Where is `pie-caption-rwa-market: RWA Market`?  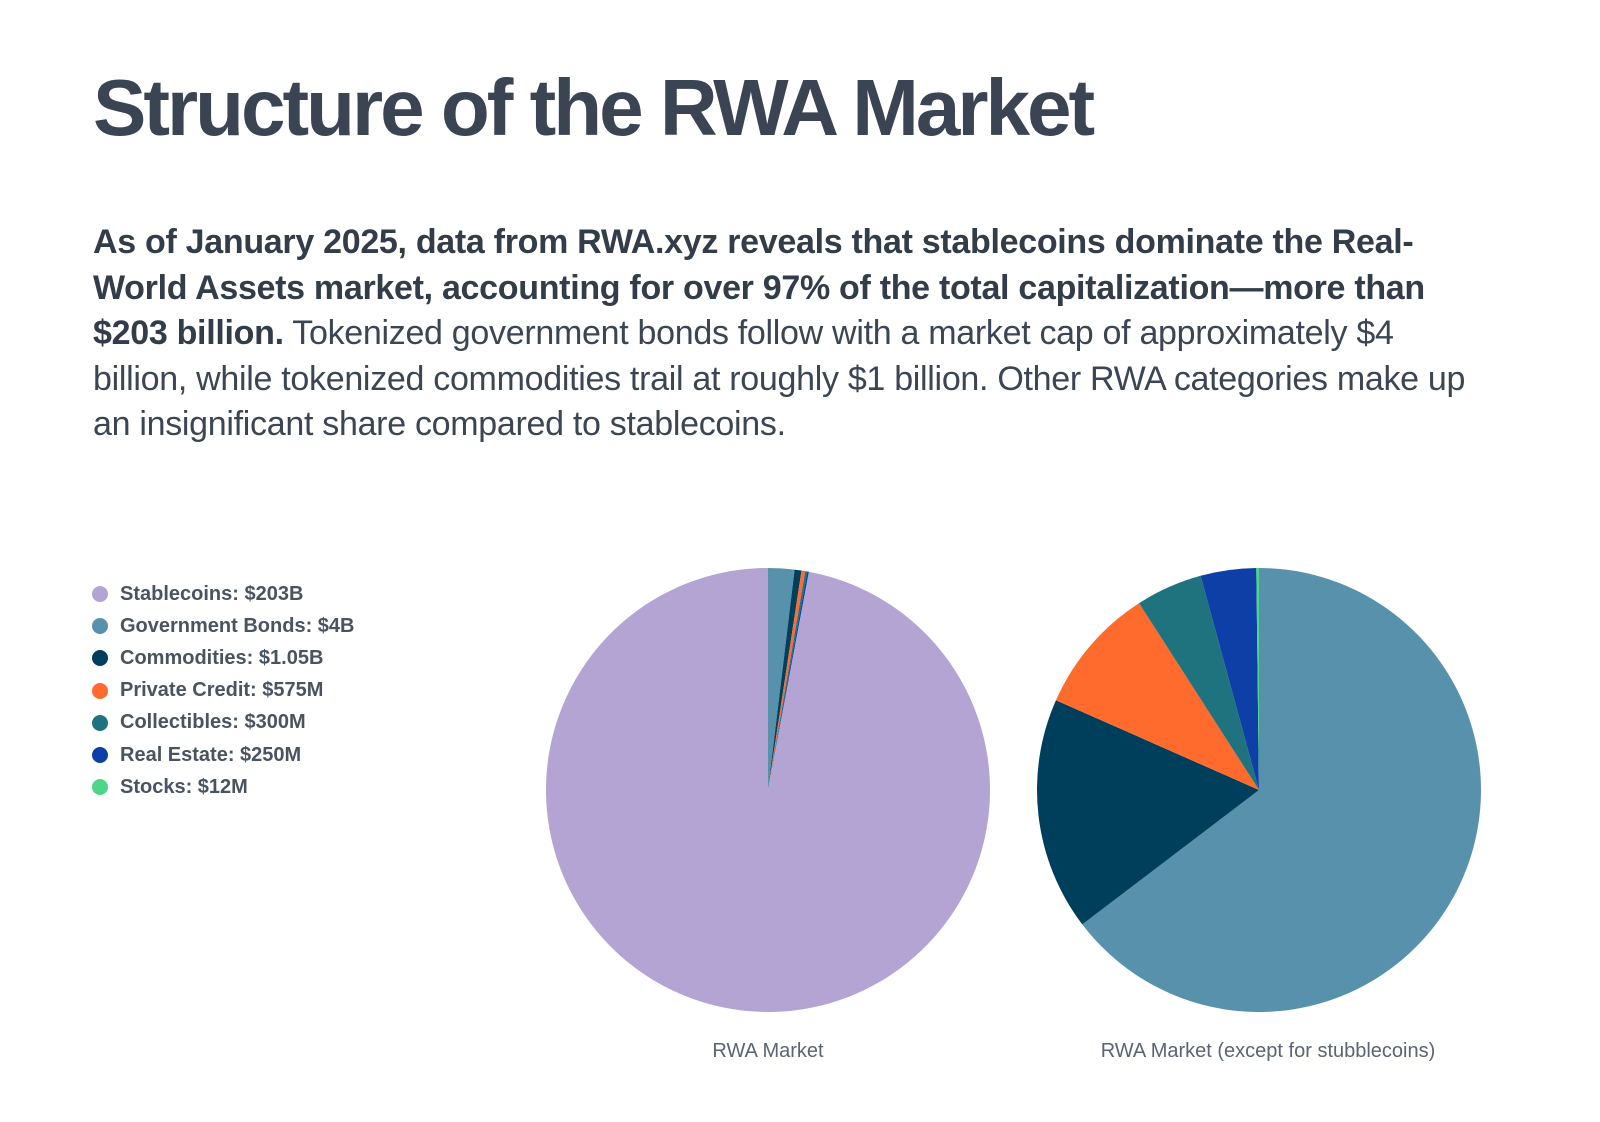 pie-caption-rwa-market: RWA Market is located at coordinates (768, 1051).